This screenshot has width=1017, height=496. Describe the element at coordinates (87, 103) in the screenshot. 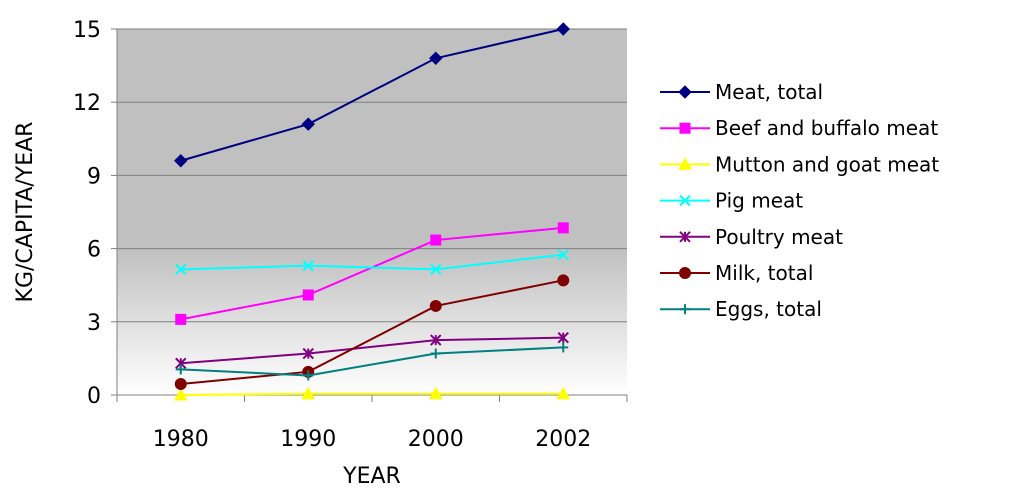

I see `y-tick-label: 12` at that location.